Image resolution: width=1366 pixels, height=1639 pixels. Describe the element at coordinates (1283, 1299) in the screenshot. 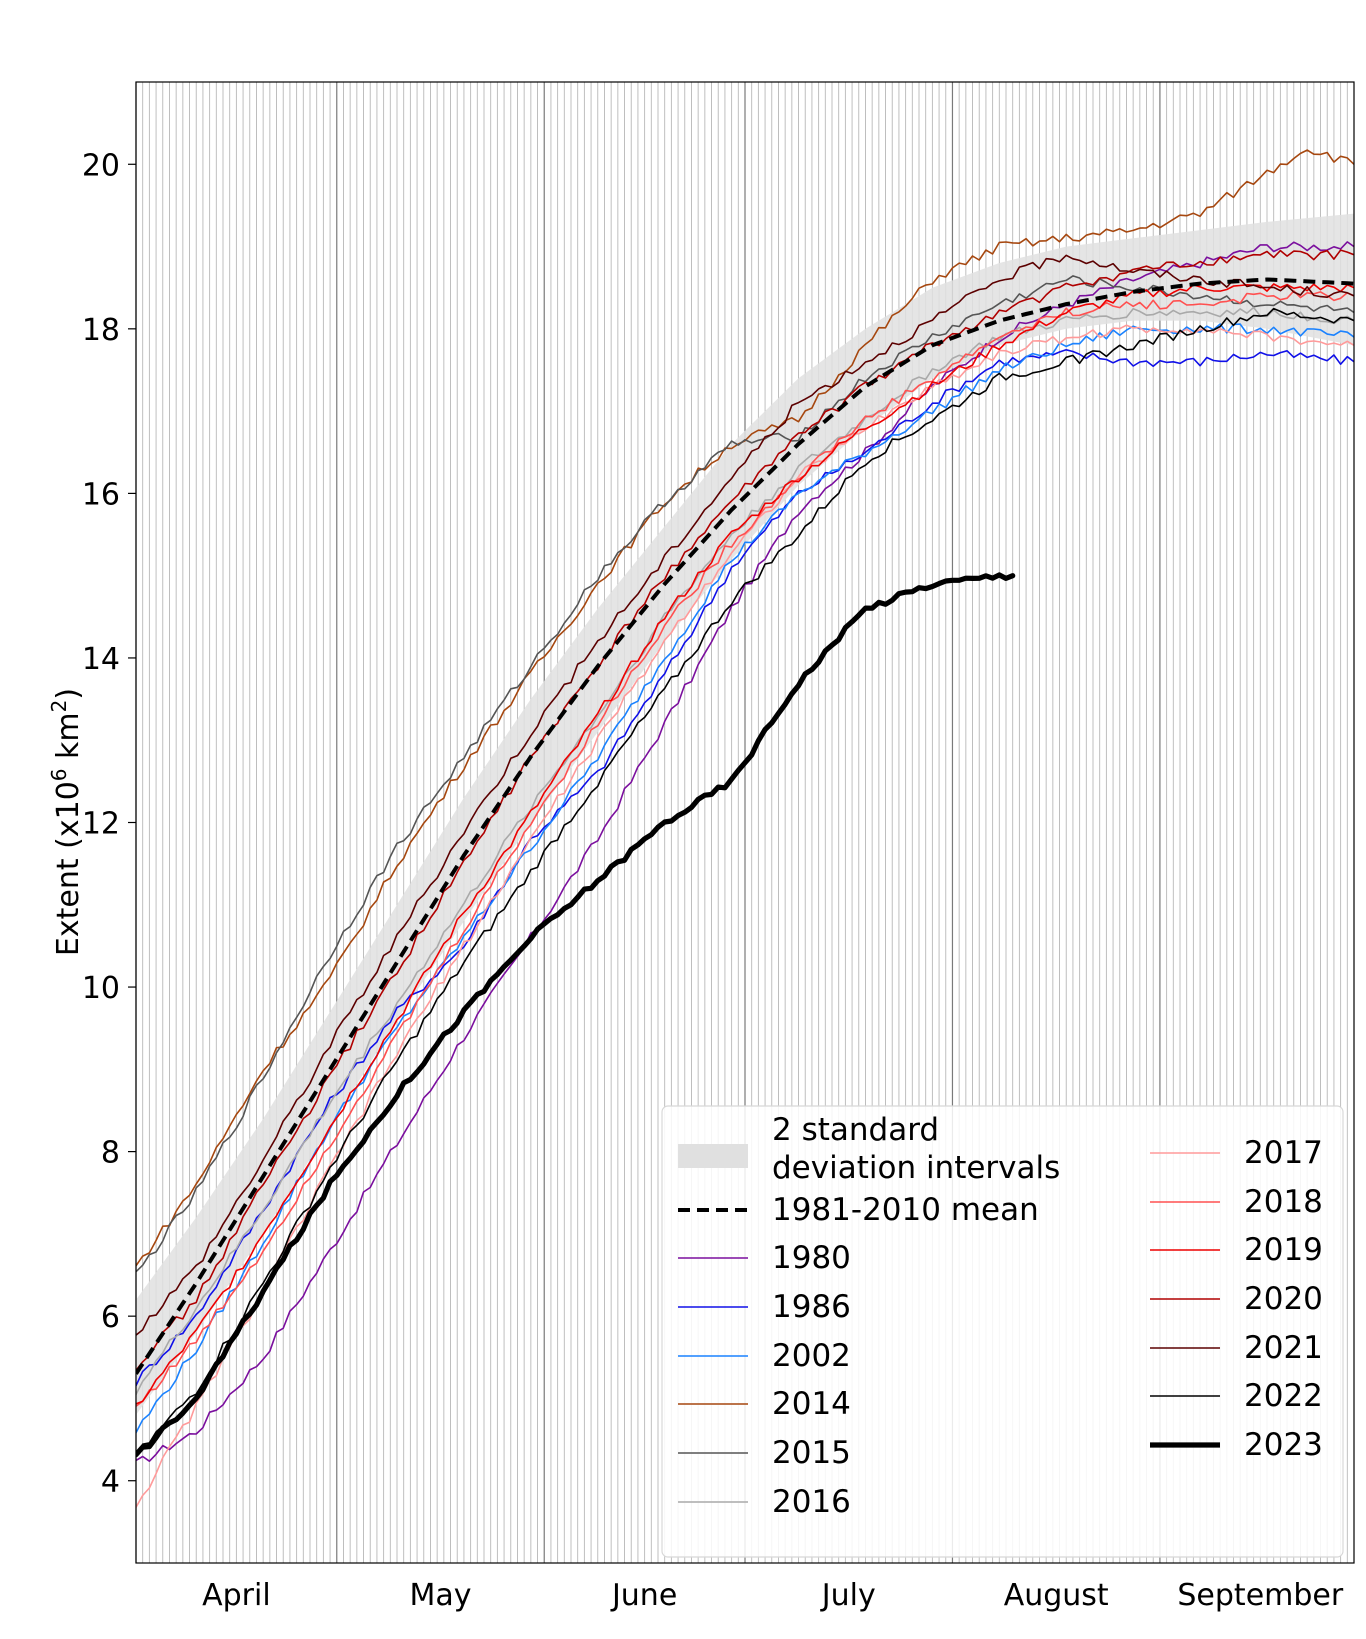

I see `legend-label-2020: 2020` at that location.